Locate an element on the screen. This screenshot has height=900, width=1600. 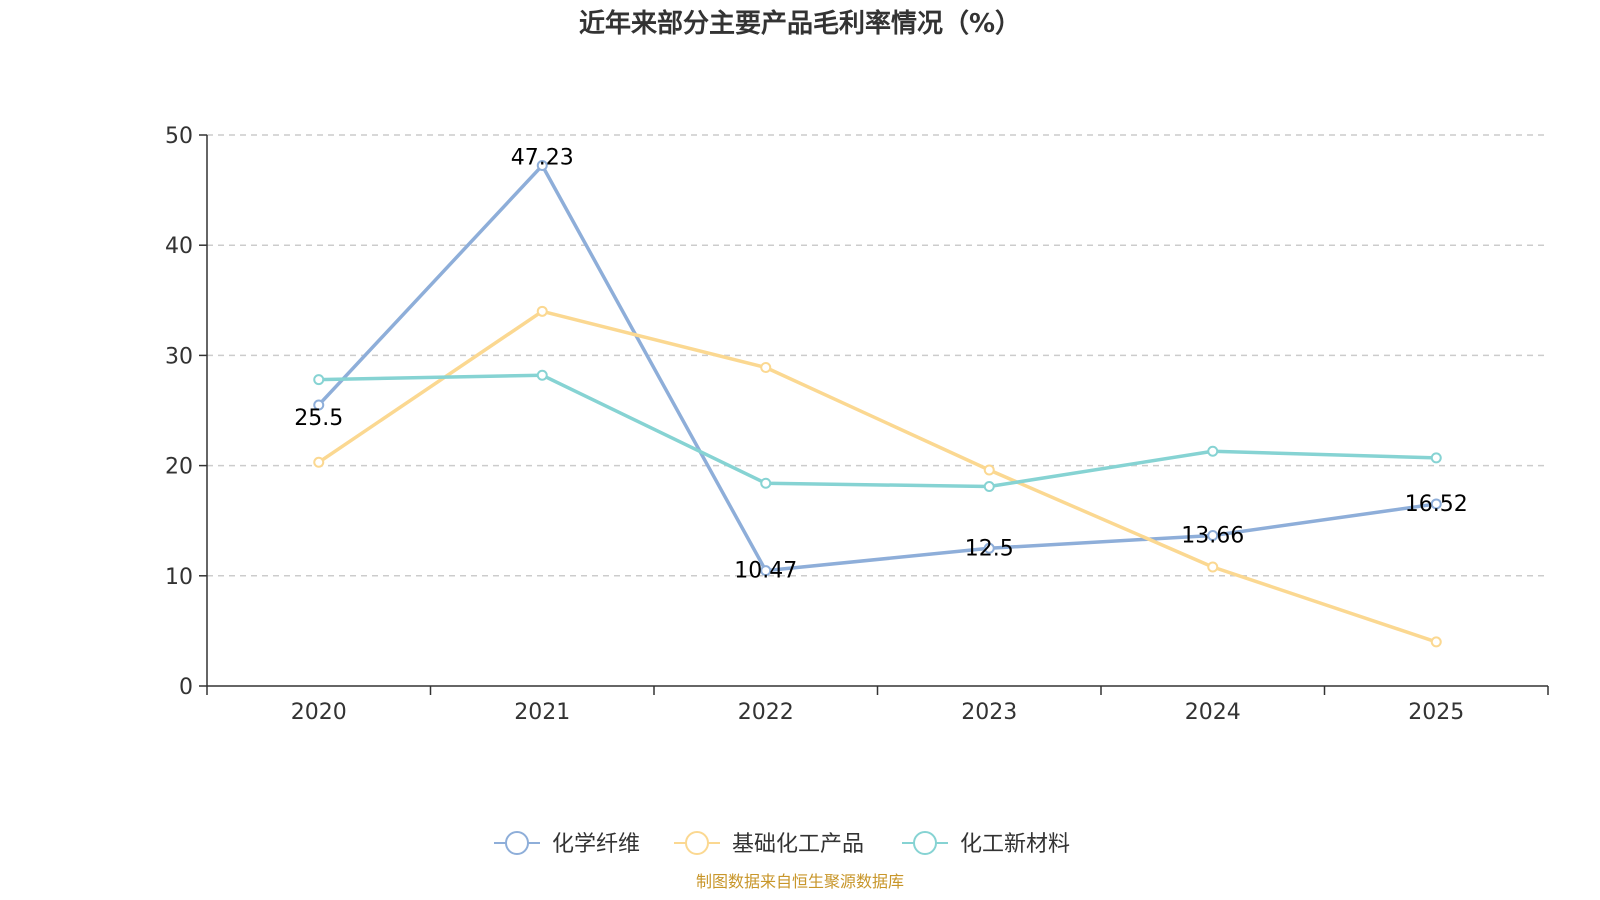
y-tick-label: 30 is located at coordinates (179, 356).